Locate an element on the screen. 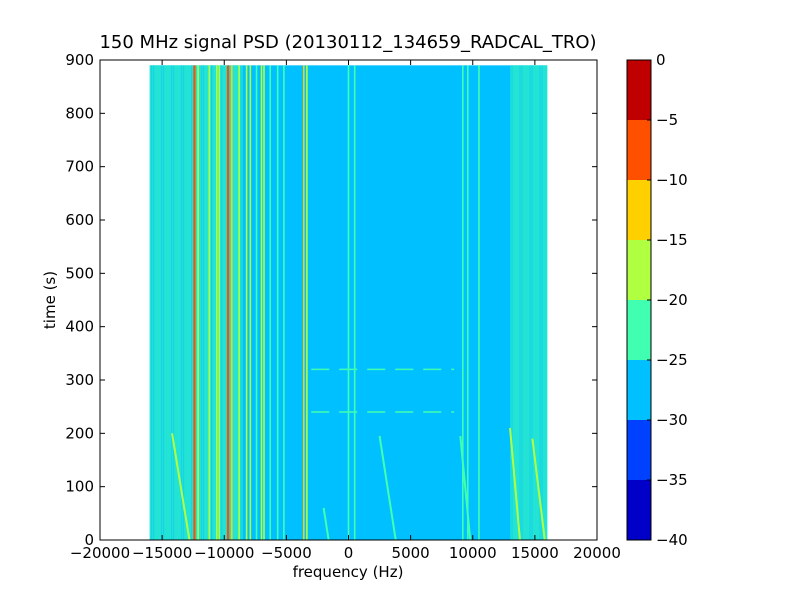  x-tick-label: 10000 is located at coordinates (473, 553).